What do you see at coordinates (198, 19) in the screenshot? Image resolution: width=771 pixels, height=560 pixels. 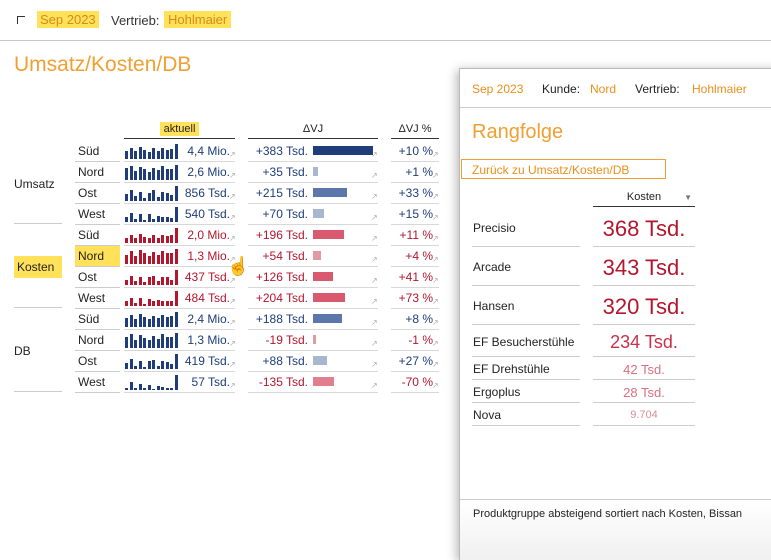 I see `vertrieb-filter: Hohlmaier` at bounding box center [198, 19].